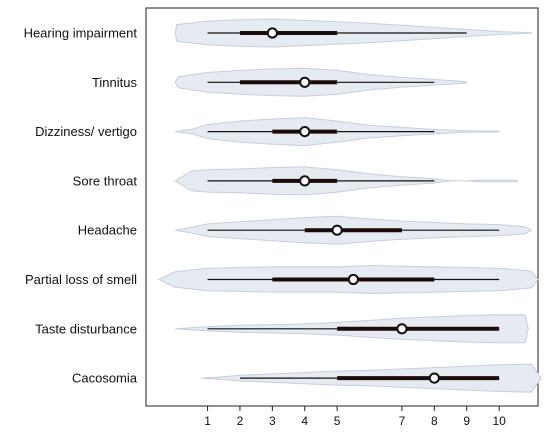 The width and height of the screenshot is (550, 437). What do you see at coordinates (272, 421) in the screenshot?
I see `x-tick-label: 3` at bounding box center [272, 421].